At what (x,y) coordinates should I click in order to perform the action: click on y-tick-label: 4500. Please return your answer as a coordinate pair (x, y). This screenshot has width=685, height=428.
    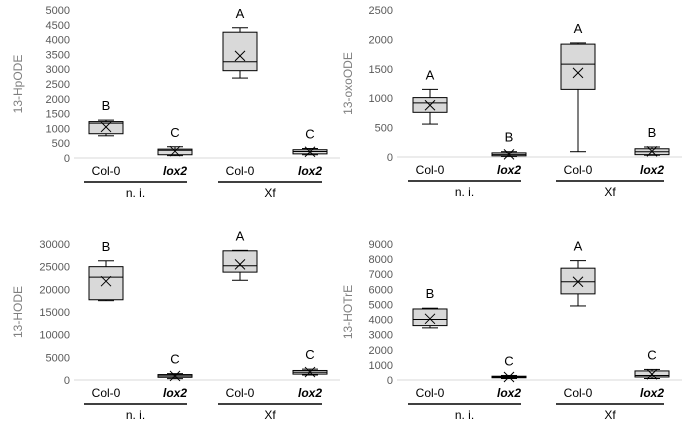
    Looking at the image, I should click on (58, 26).